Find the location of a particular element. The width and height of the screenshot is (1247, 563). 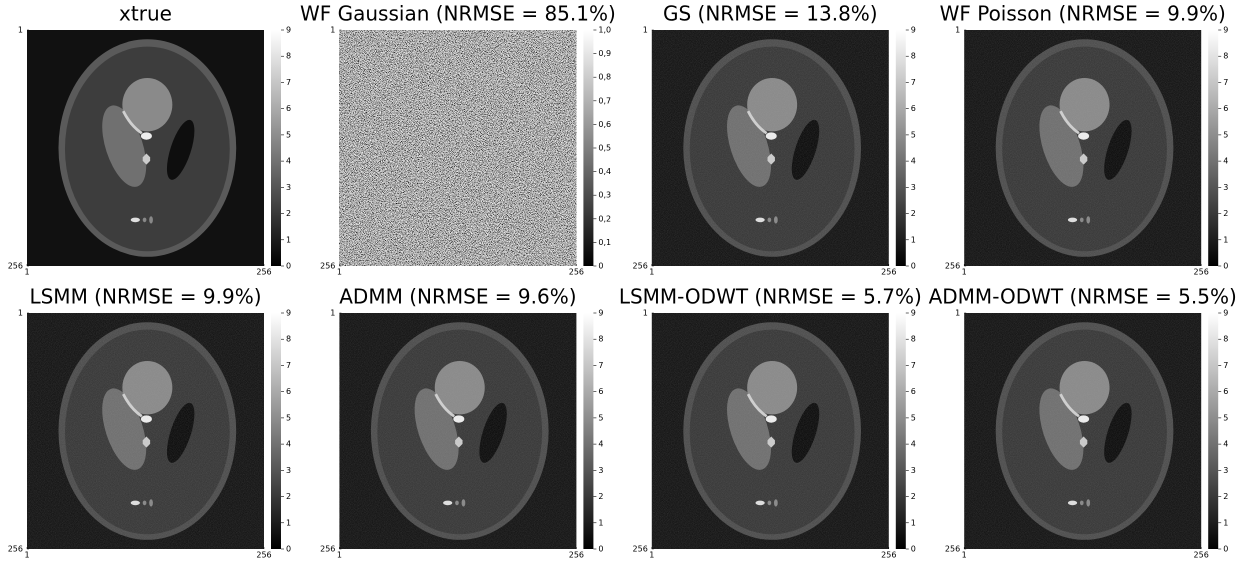

phantom-right is located at coordinates (180, 149).